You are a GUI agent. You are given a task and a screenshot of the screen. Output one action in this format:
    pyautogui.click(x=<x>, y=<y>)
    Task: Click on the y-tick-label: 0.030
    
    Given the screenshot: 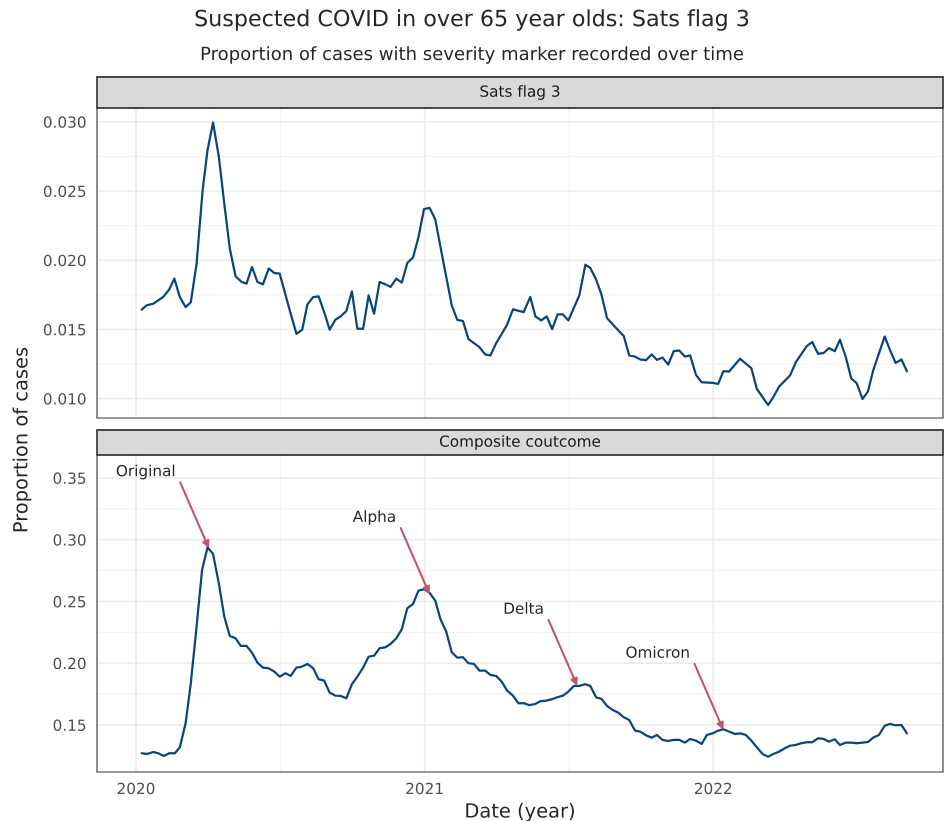 What is the action you would take?
    pyautogui.click(x=65, y=122)
    